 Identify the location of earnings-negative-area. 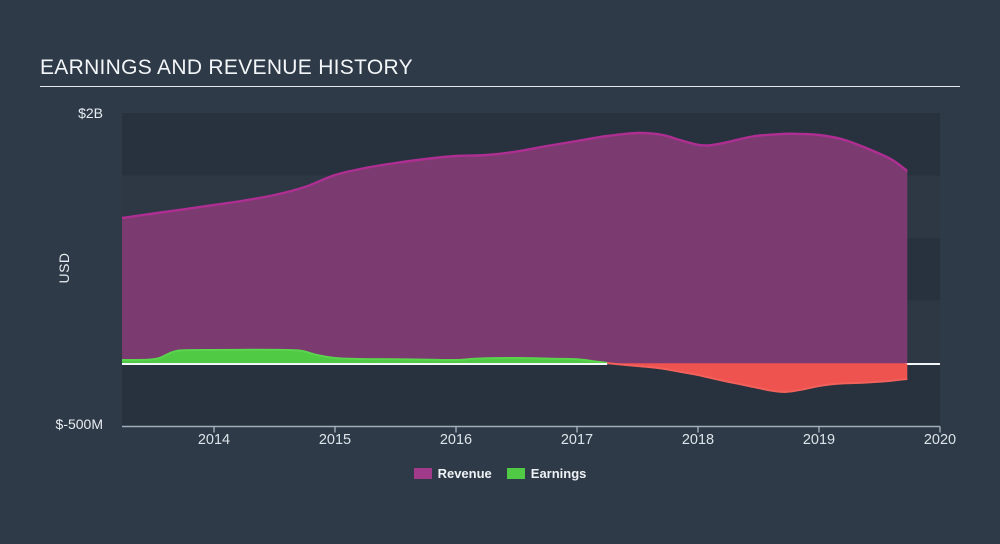
(757, 378).